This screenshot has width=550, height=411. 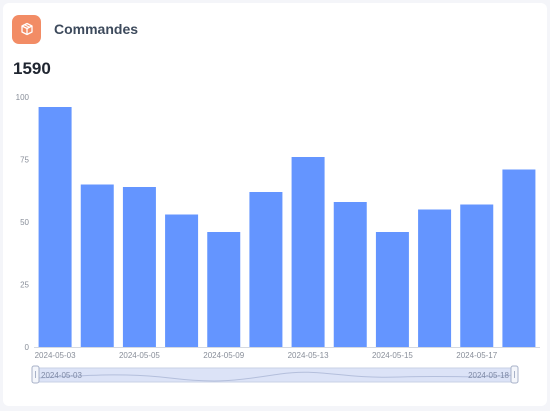 I want to click on data-zoom-slider: 2024-05-03 2024-05-18, so click(x=275, y=374).